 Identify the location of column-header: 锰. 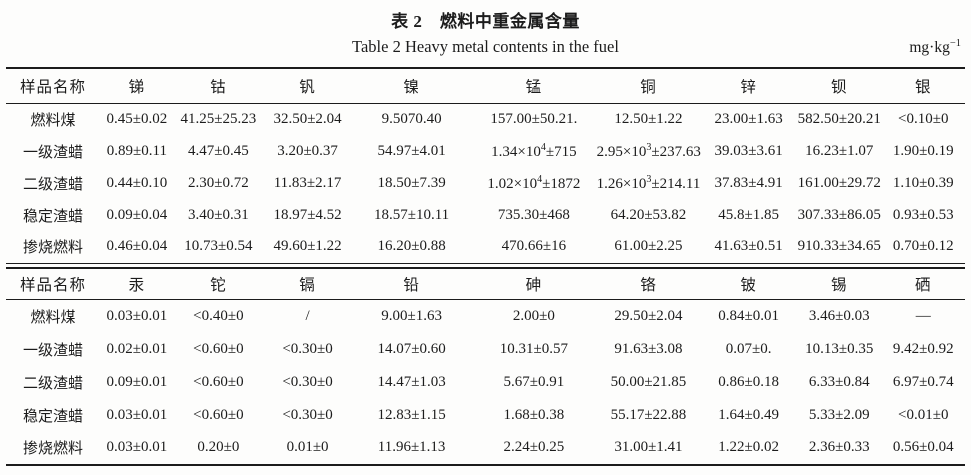
(534, 86).